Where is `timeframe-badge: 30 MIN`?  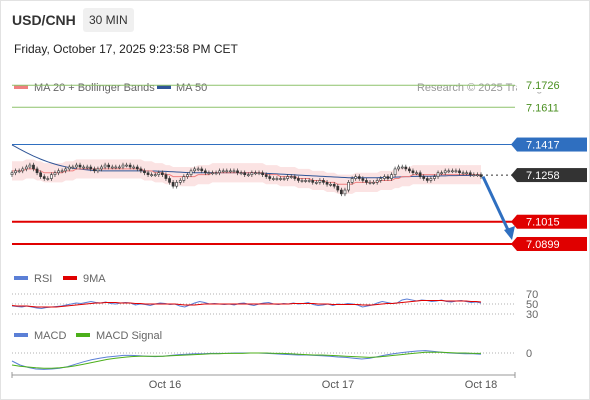 timeframe-badge: 30 MIN is located at coordinates (108, 20).